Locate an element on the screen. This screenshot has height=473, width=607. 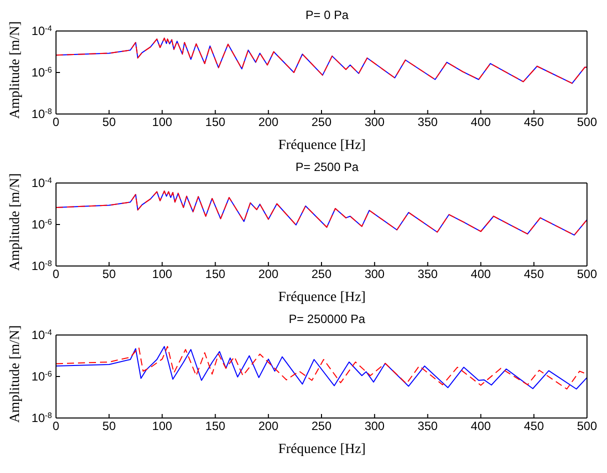
chart-title: P= 0 Pa is located at coordinates (327, 15).